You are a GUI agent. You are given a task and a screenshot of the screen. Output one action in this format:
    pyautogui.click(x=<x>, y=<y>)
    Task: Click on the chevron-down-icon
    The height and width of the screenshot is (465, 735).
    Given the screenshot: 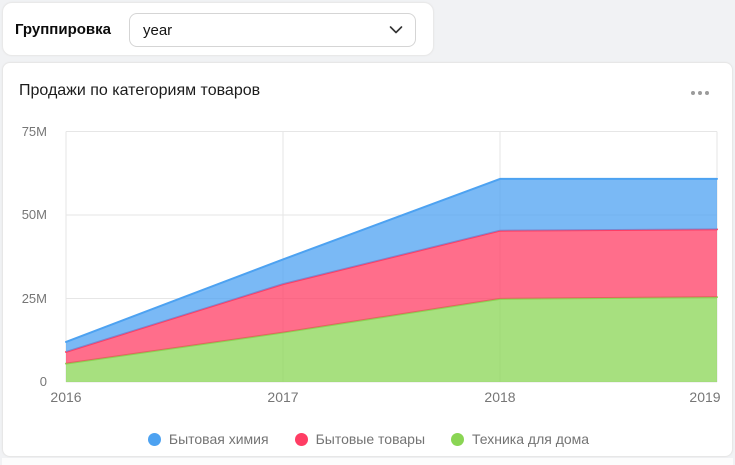 What is the action you would take?
    pyautogui.click(x=396, y=30)
    